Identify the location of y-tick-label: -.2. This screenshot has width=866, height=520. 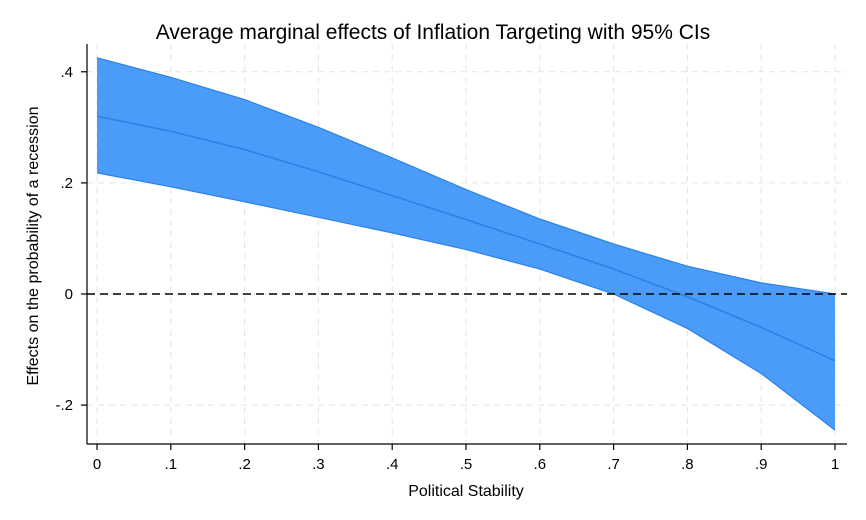
(64, 405).